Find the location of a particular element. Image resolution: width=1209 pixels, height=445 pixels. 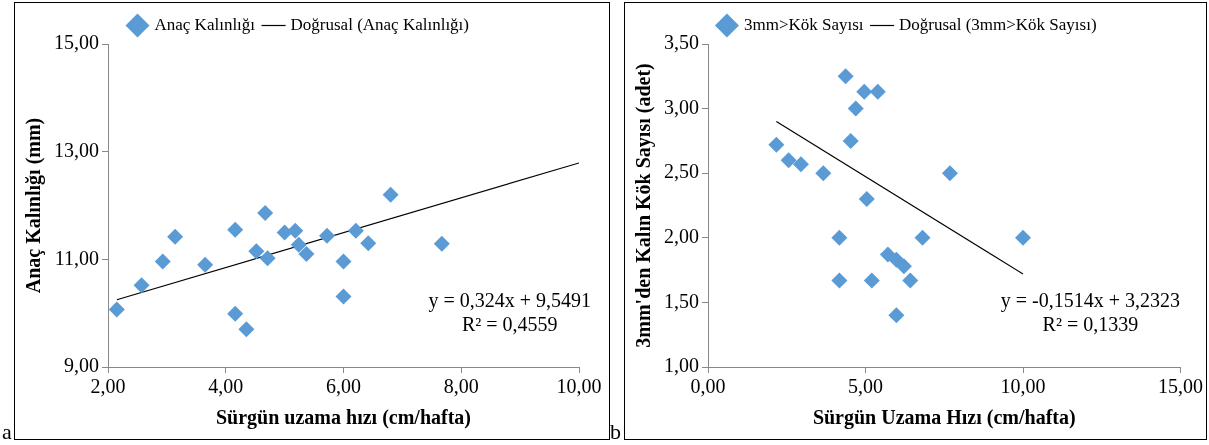

text: a is located at coordinates (7, 432).